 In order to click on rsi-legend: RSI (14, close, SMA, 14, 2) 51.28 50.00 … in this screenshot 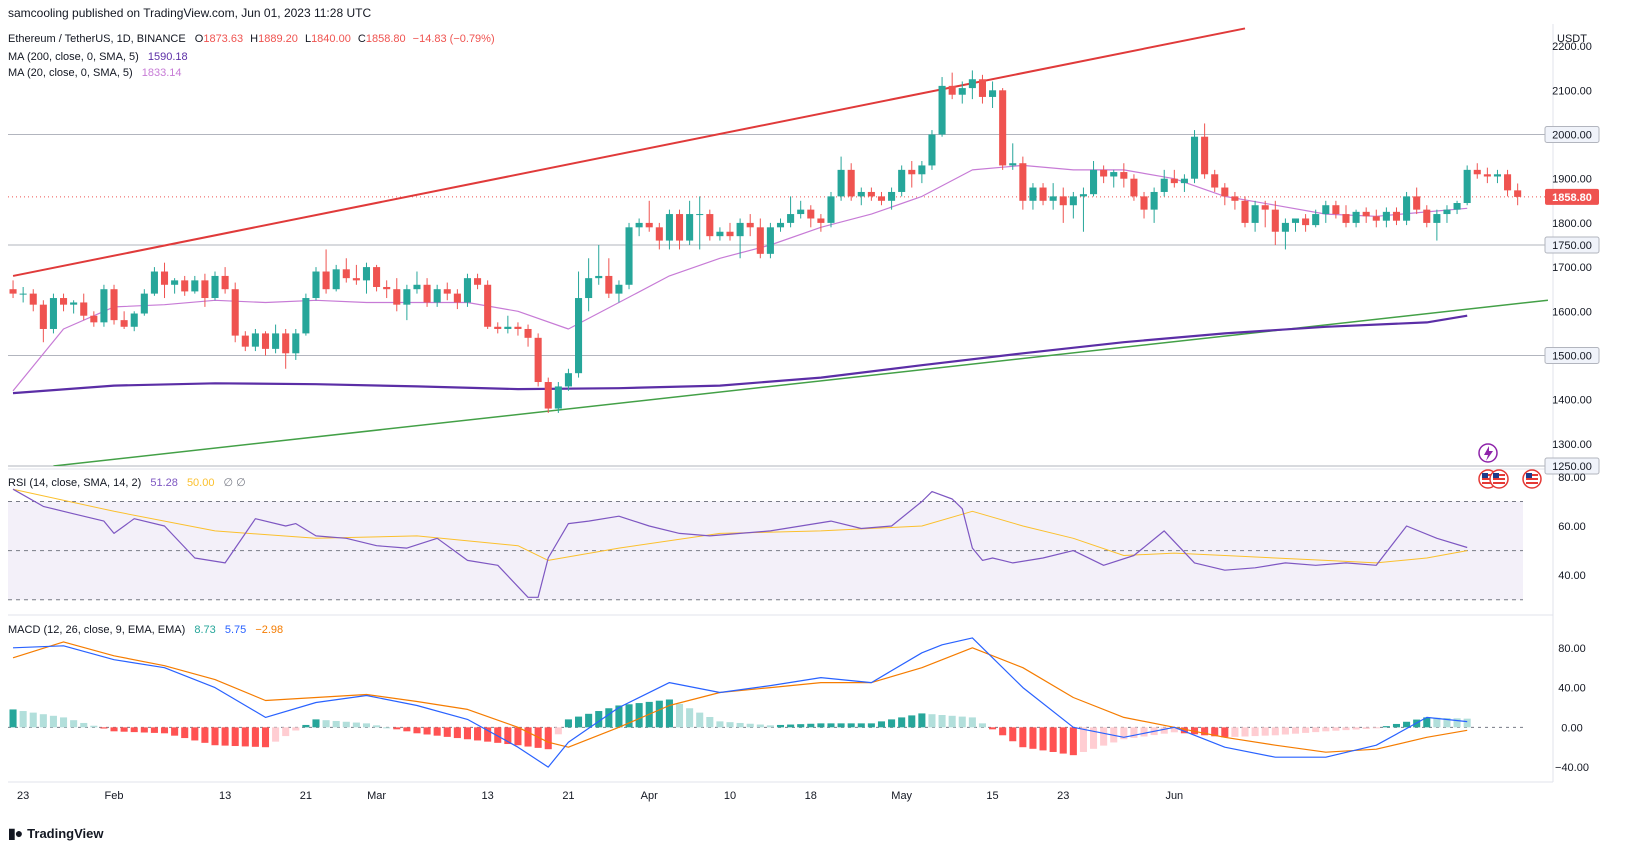, I will do `click(127, 483)`.